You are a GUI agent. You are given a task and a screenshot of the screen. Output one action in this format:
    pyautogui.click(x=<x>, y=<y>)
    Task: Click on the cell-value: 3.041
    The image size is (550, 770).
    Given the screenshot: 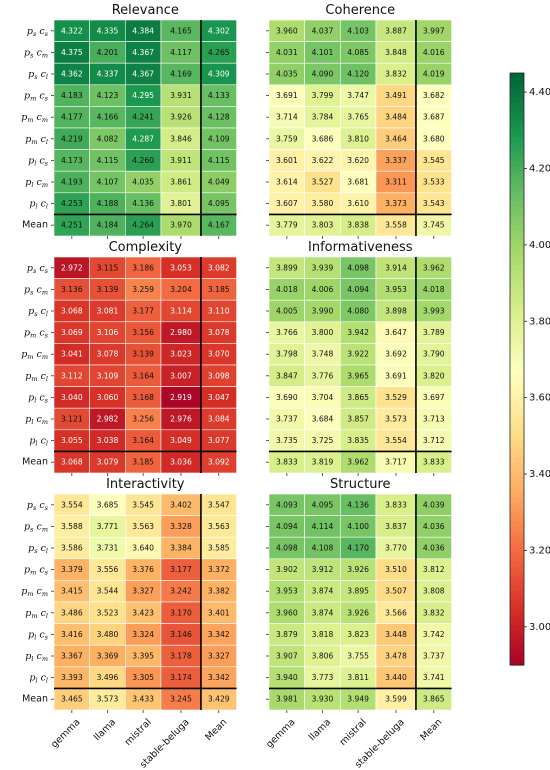 What is the action you would take?
    pyautogui.click(x=72, y=354)
    